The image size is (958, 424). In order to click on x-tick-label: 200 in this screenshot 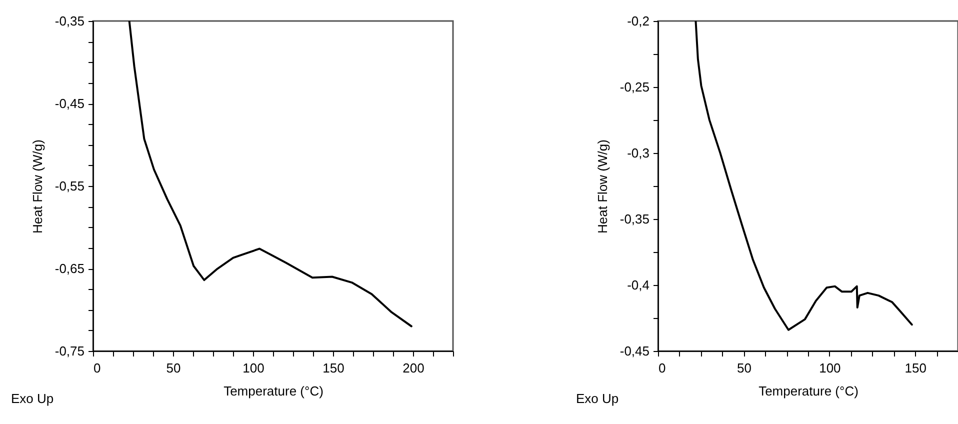, I will do `click(413, 368)`.